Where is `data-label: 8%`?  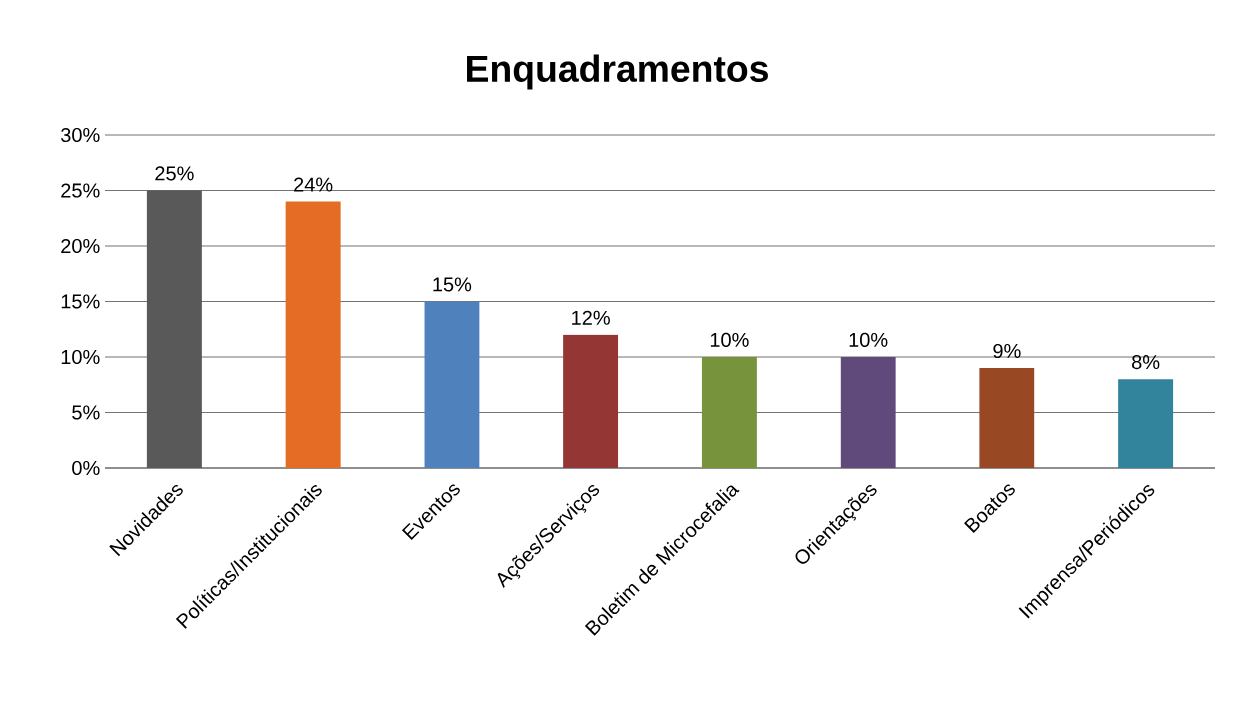
data-label: 8% is located at coordinates (1146, 362).